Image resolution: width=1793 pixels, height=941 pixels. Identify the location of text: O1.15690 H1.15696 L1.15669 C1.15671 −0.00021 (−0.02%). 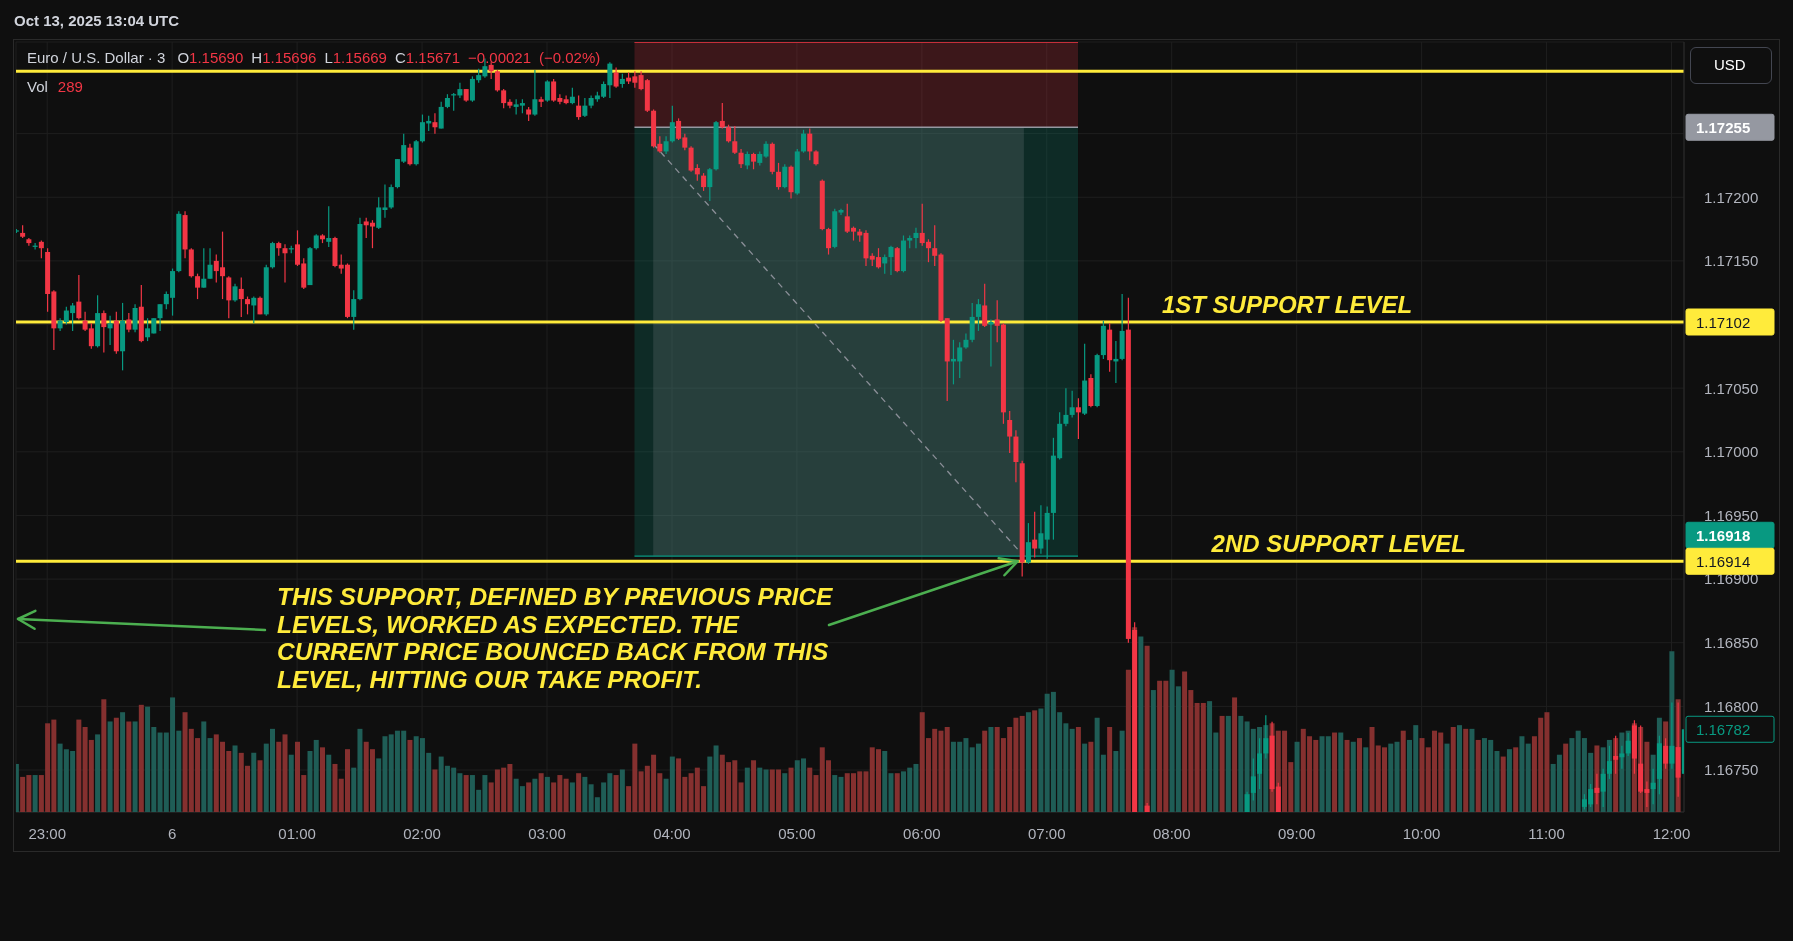
(389, 57).